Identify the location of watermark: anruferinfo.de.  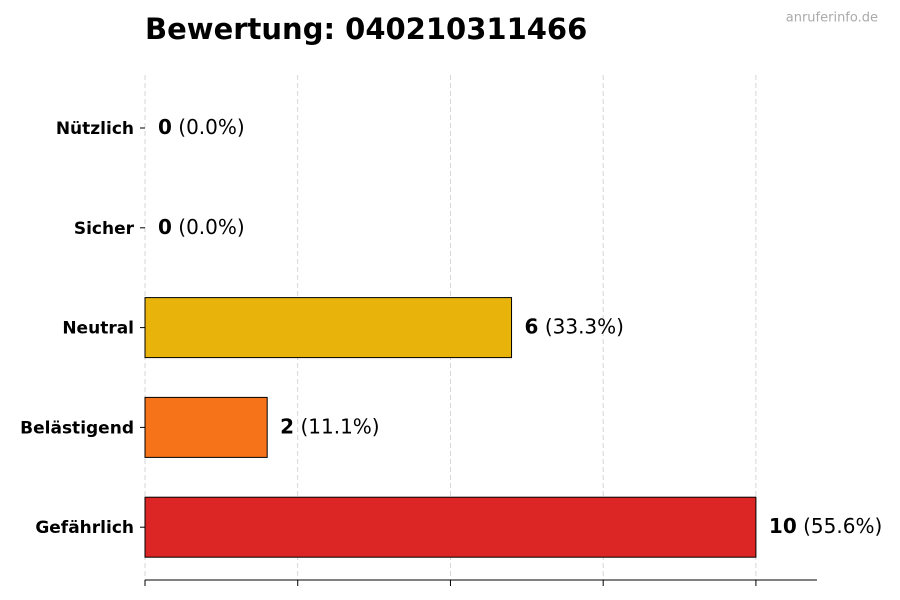
(832, 18).